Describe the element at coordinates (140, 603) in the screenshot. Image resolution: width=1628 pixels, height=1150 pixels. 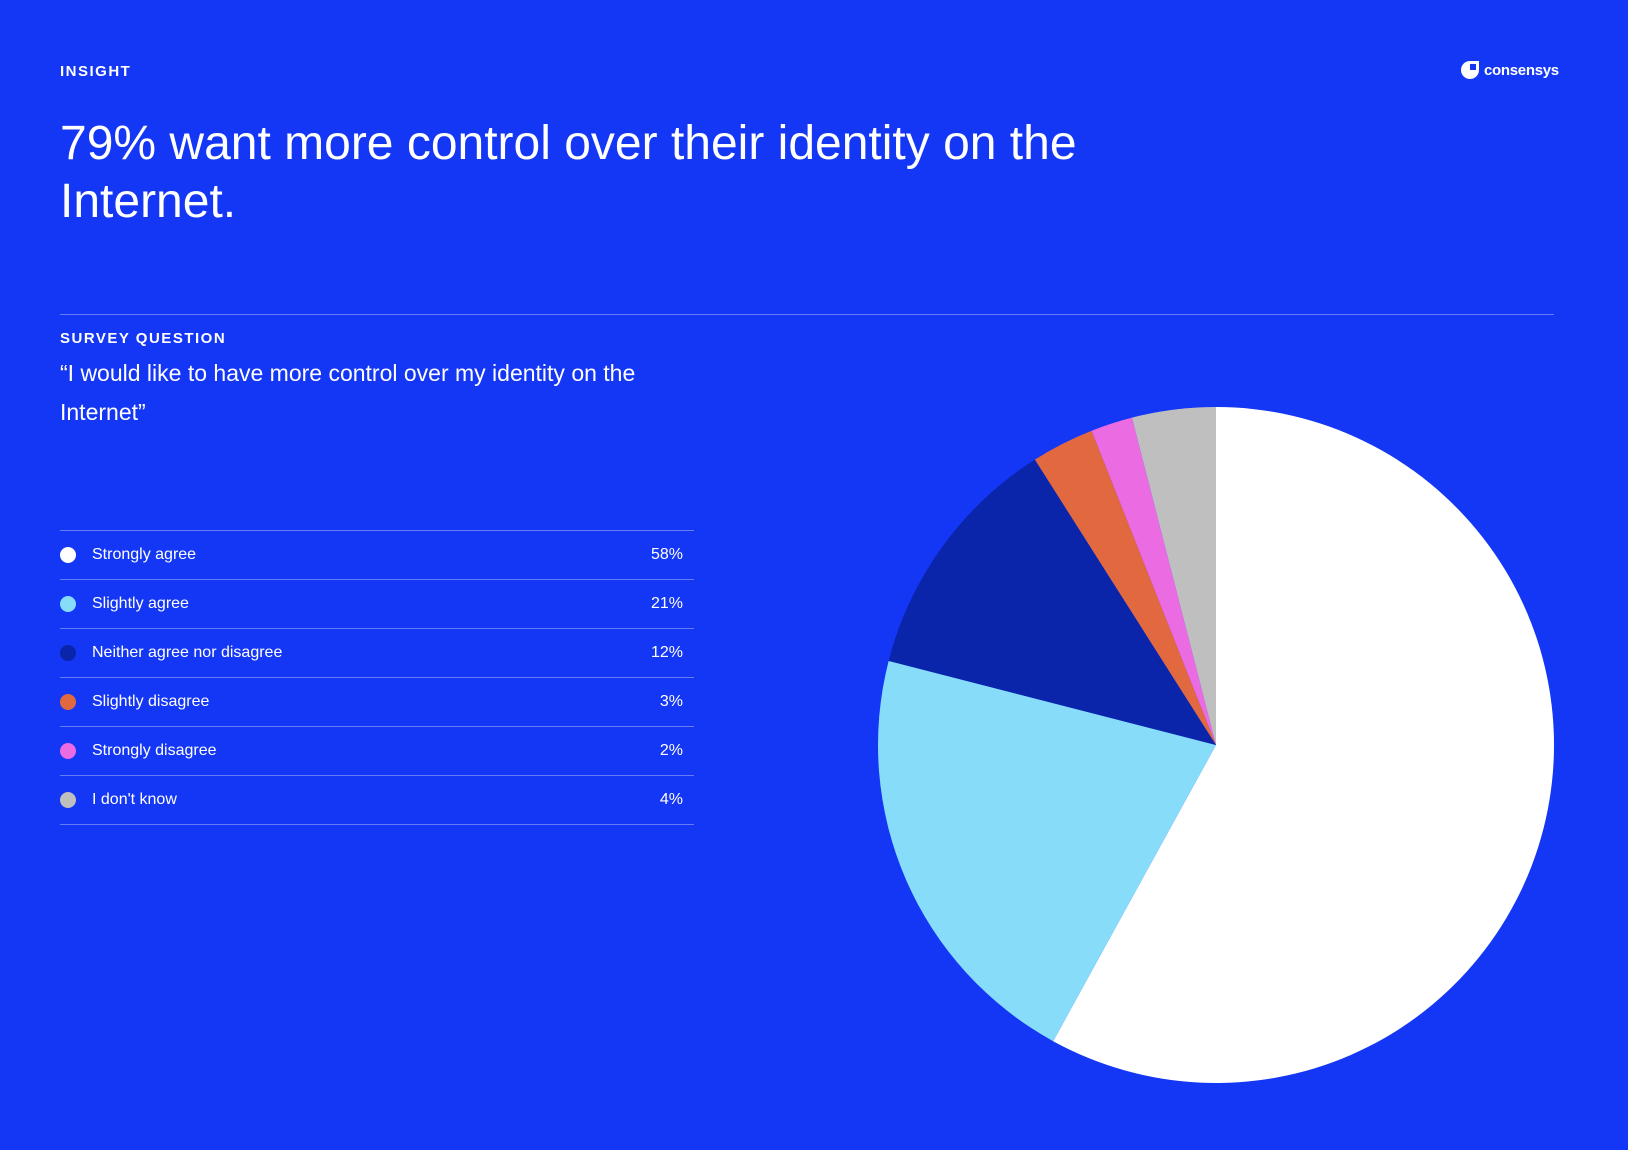
I see `legend-label: Slightly agree` at that location.